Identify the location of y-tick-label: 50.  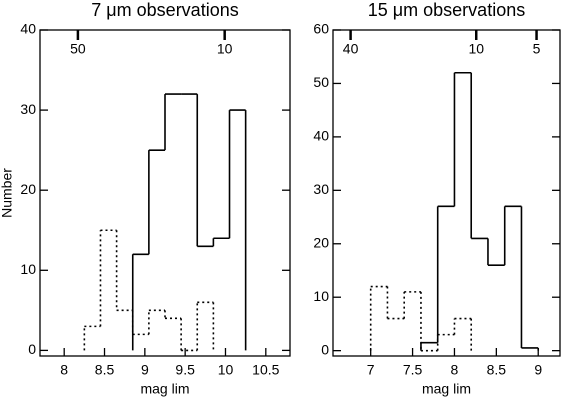
(321, 82).